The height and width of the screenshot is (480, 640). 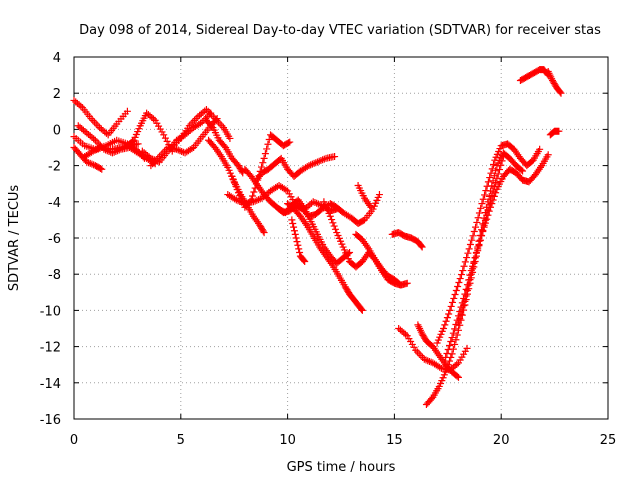 What do you see at coordinates (608, 440) in the screenshot?
I see `x-tick-label: 25` at bounding box center [608, 440].